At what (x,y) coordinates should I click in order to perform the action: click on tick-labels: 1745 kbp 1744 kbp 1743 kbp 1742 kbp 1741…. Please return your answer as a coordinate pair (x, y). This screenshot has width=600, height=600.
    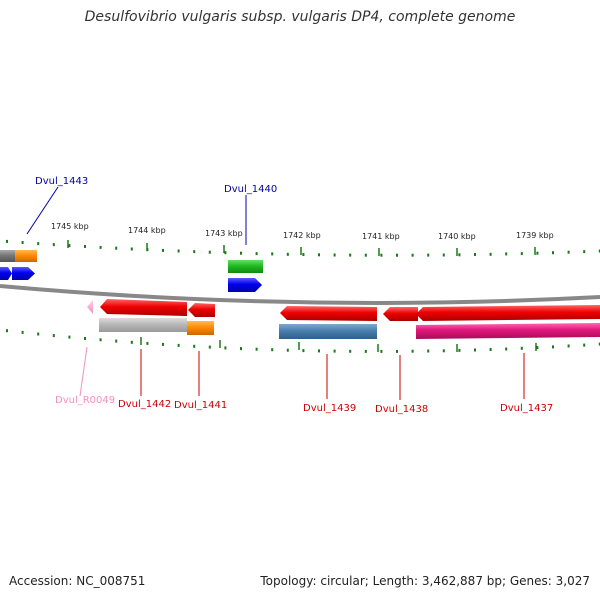
    Looking at the image, I should click on (302, 231).